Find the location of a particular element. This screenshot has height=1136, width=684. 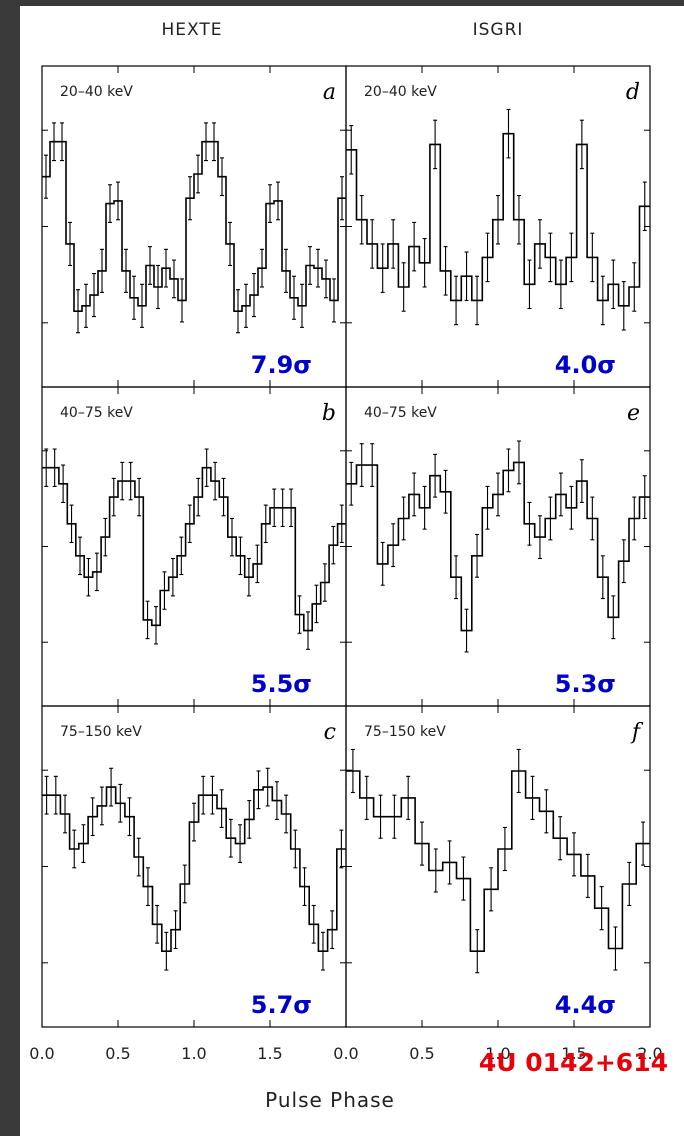

panel-letter: d is located at coordinates (633, 92).